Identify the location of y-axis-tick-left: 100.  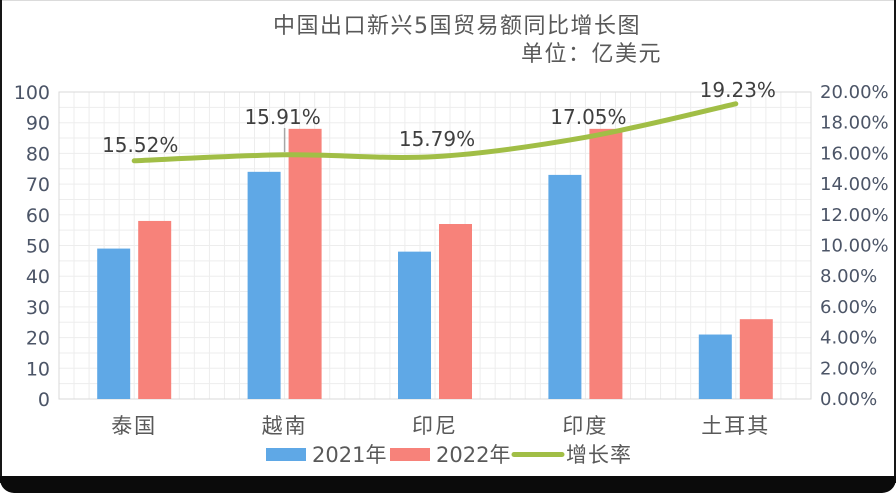
(32, 93).